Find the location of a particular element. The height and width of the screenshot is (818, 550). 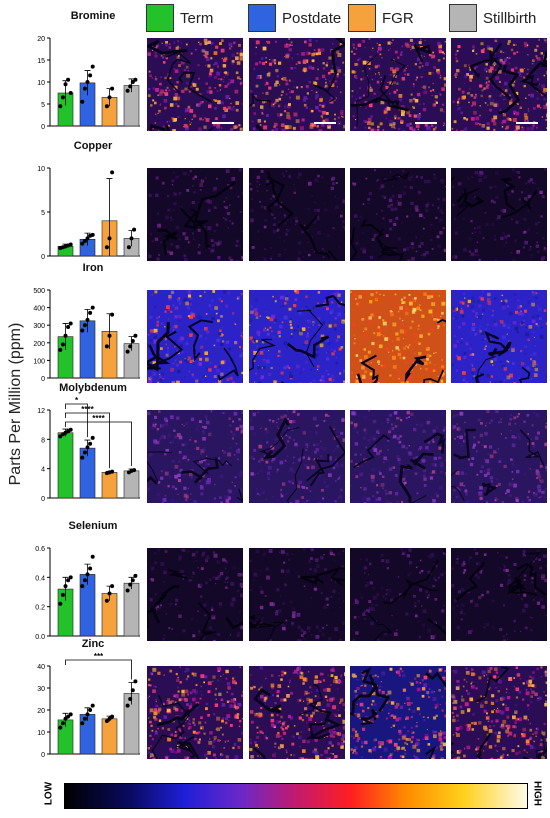

element-map-iron-stillbirth is located at coordinates (499, 336).